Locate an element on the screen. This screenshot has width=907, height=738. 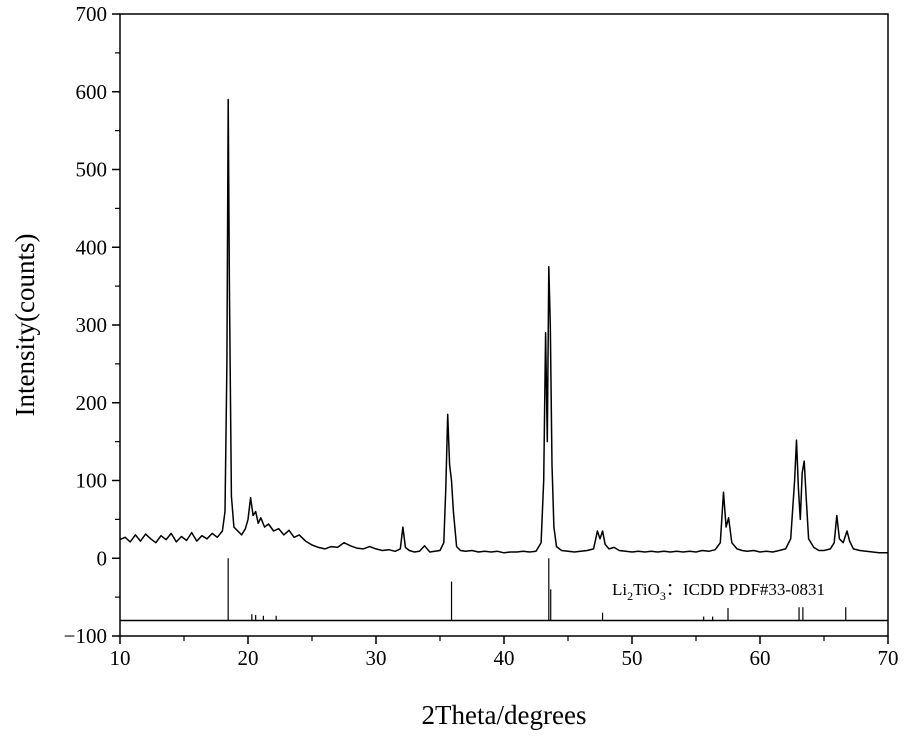
y-tick-label: 0 is located at coordinates (102, 558).